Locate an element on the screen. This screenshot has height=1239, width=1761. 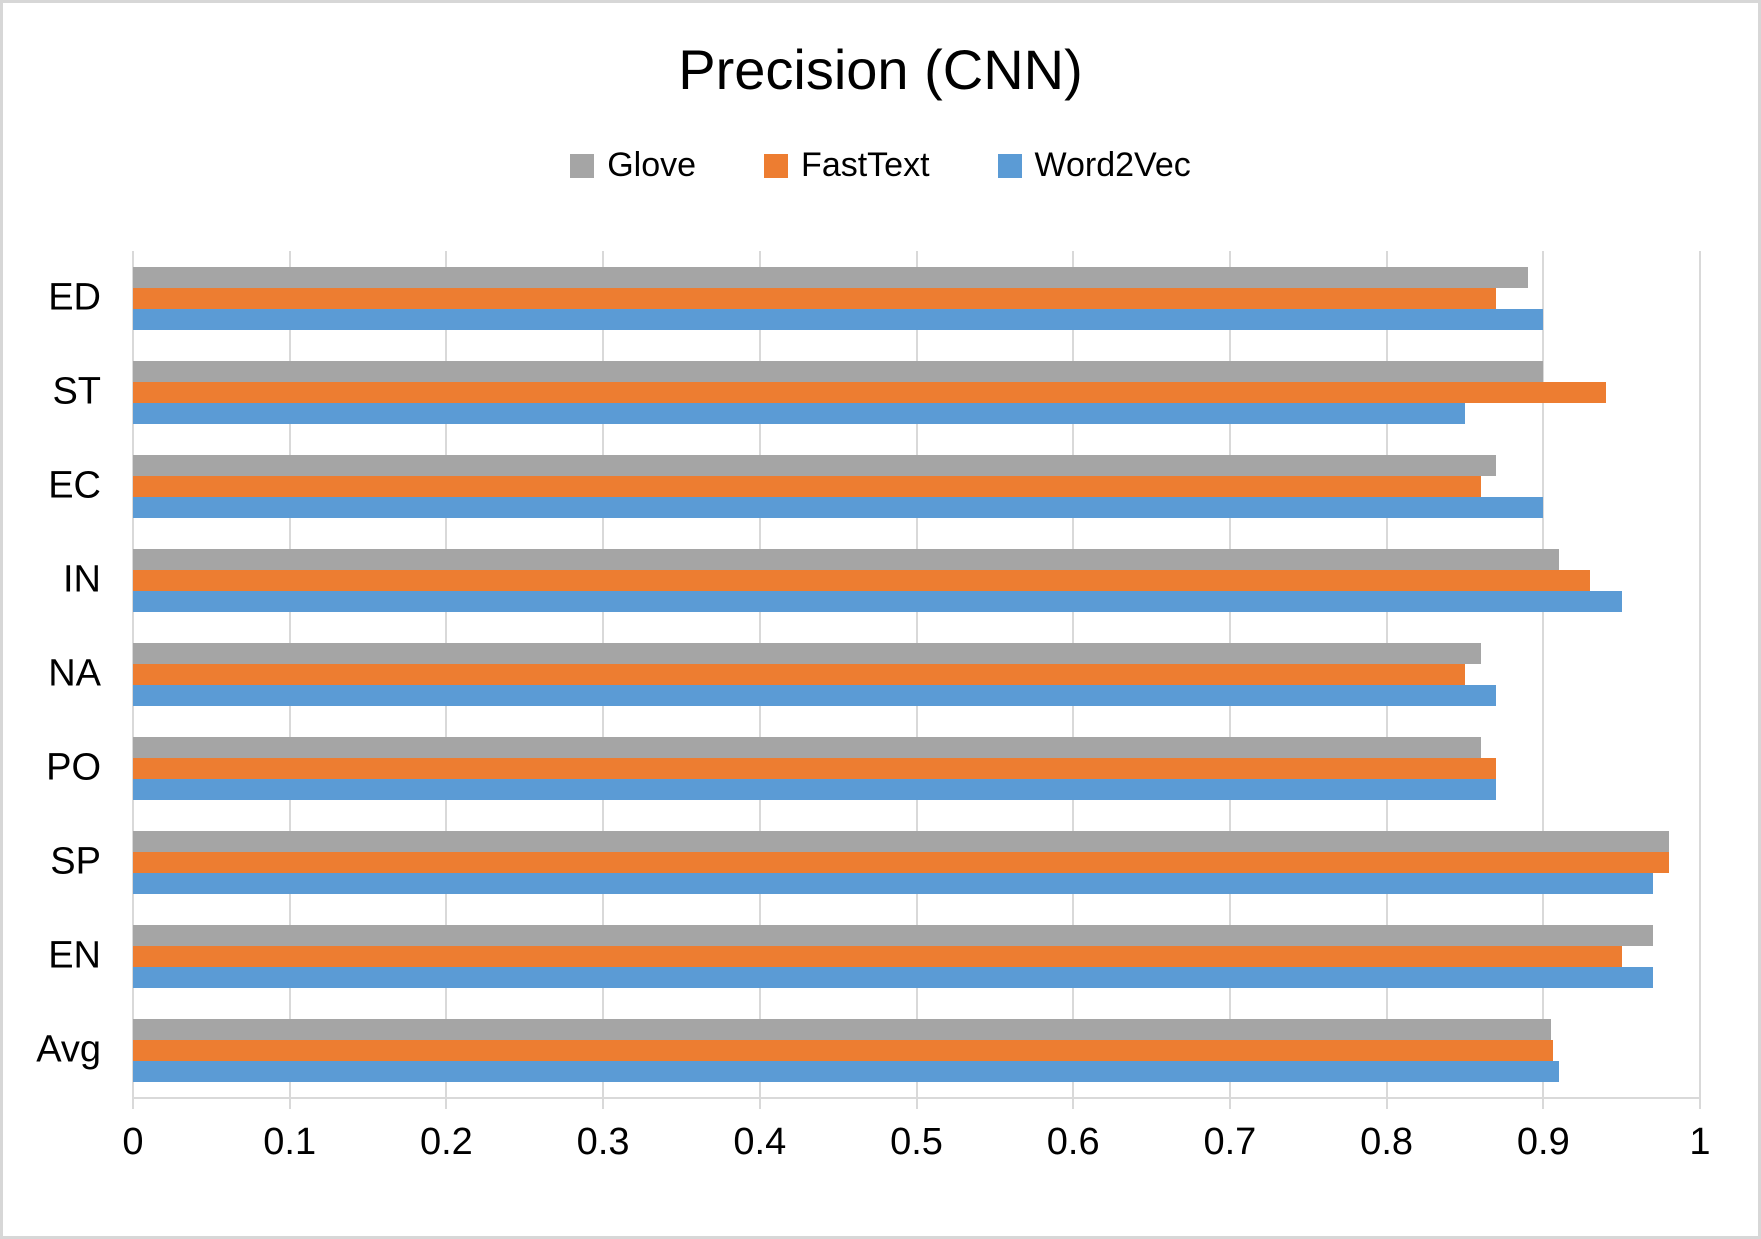
bar-glove-ed is located at coordinates (830, 277).